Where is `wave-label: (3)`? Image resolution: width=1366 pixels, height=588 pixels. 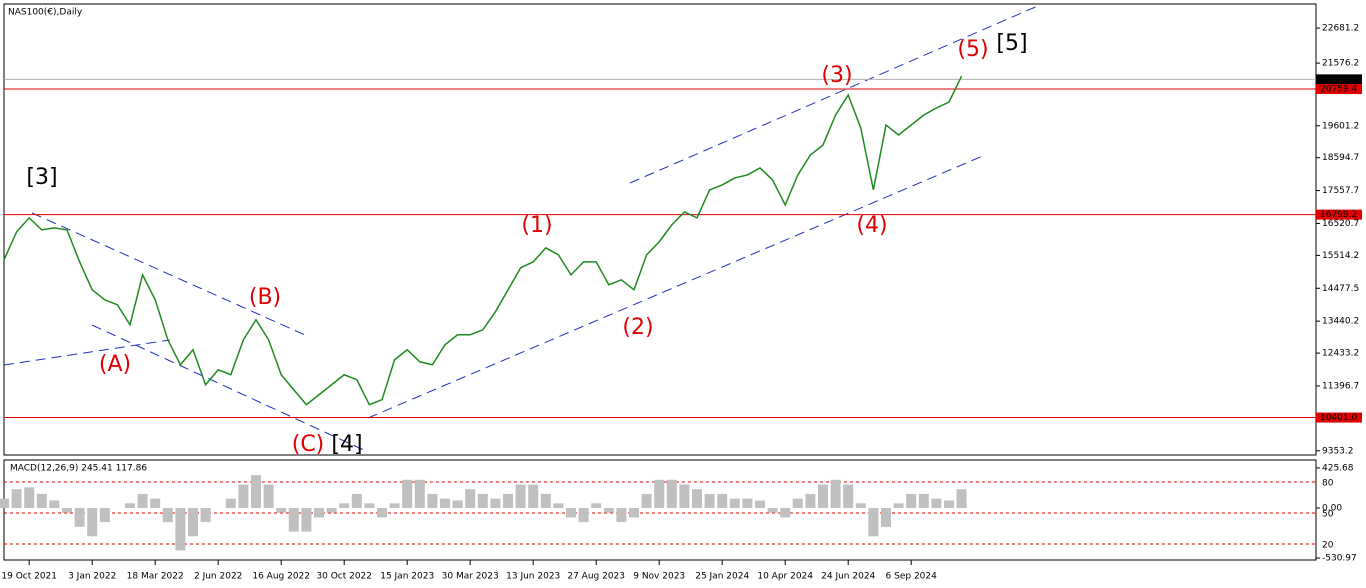 wave-label: (3) is located at coordinates (836, 75).